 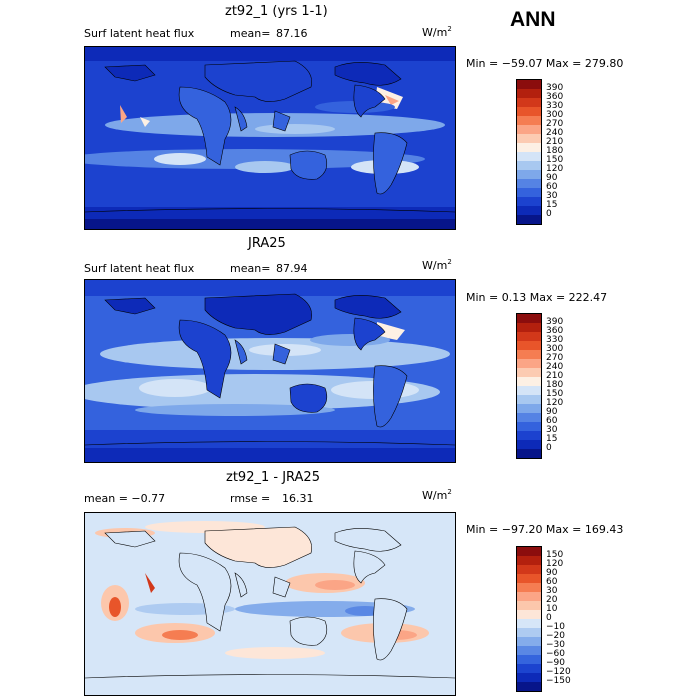 I want to click on colorbar-tick-label: −150, so click(x=558, y=681).